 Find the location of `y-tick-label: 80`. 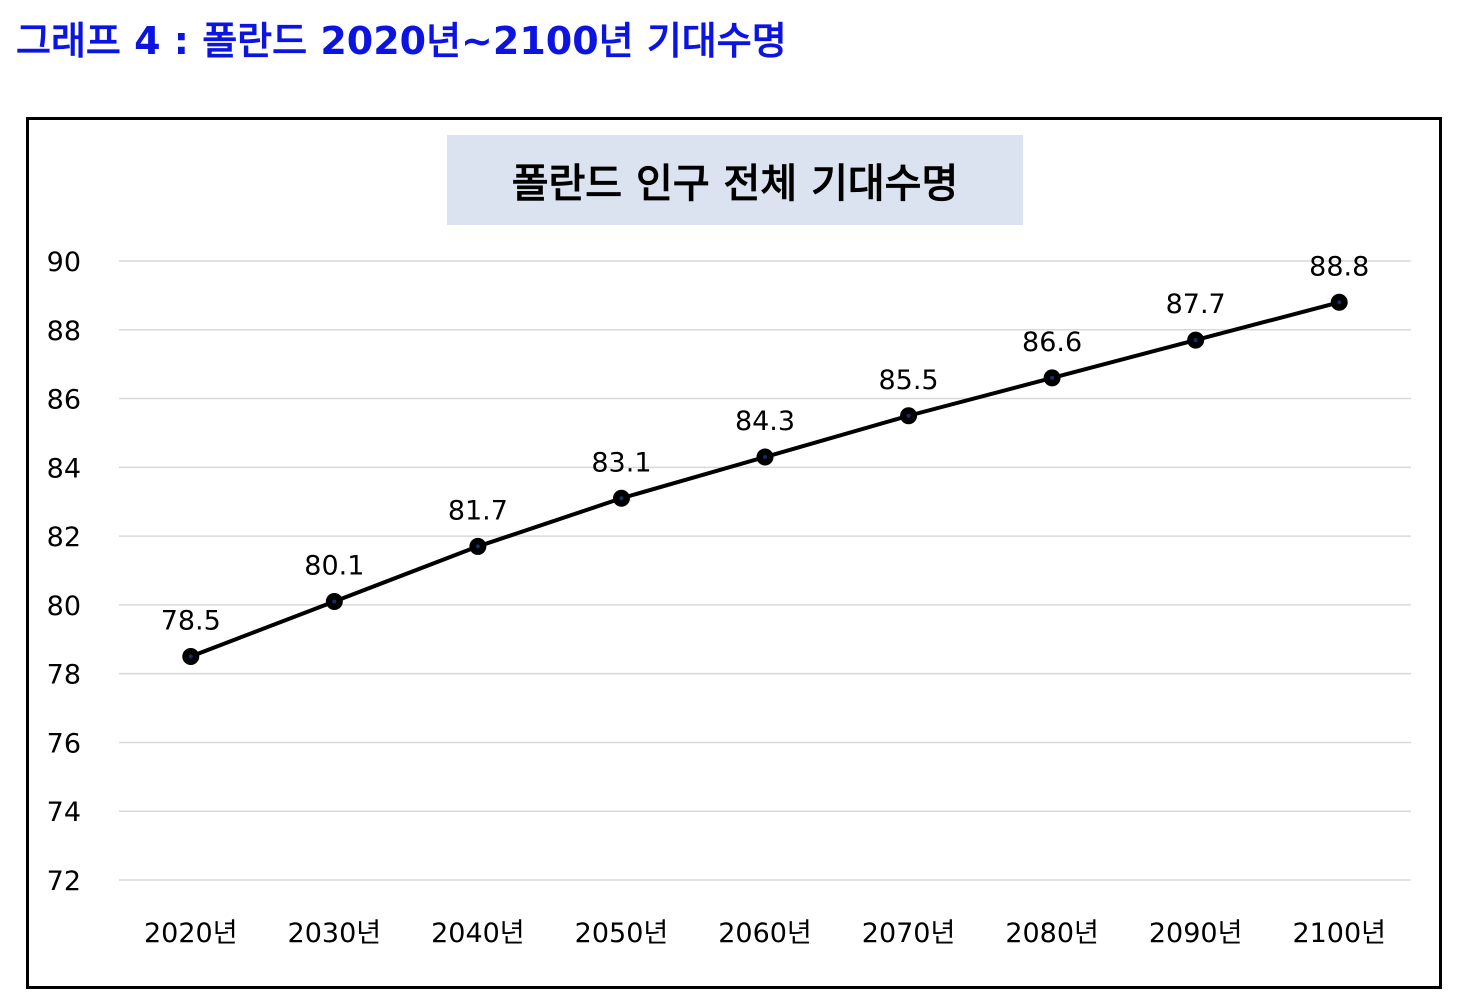

y-tick-label: 80 is located at coordinates (64, 606).